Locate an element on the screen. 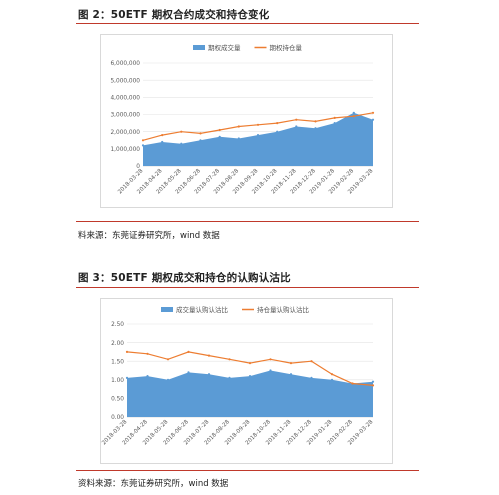  y-tick-label-2: 2,000,000 is located at coordinates (125, 133).